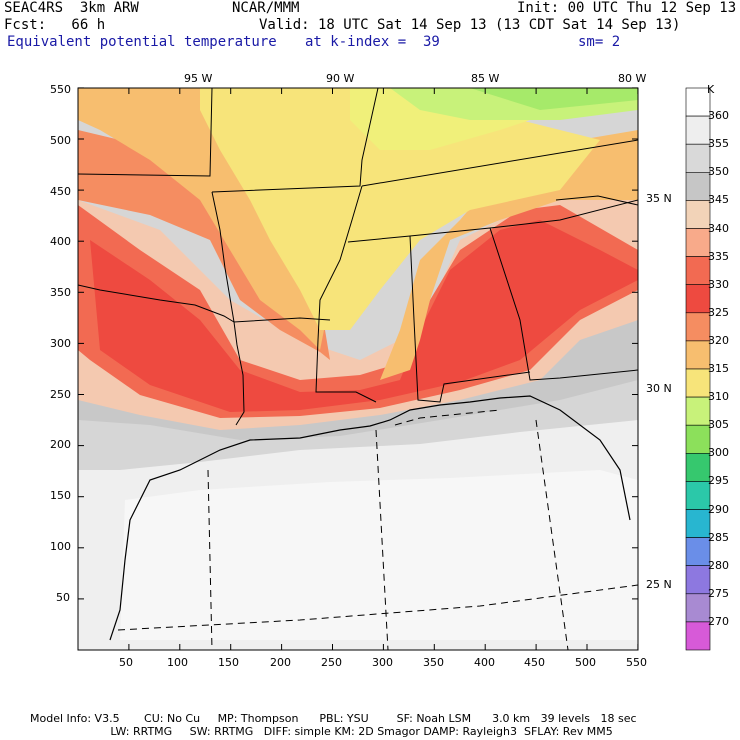 The height and width of the screenshot is (740, 740). What do you see at coordinates (60, 394) in the screenshot?
I see `y-tick-label: 250` at bounding box center [60, 394].